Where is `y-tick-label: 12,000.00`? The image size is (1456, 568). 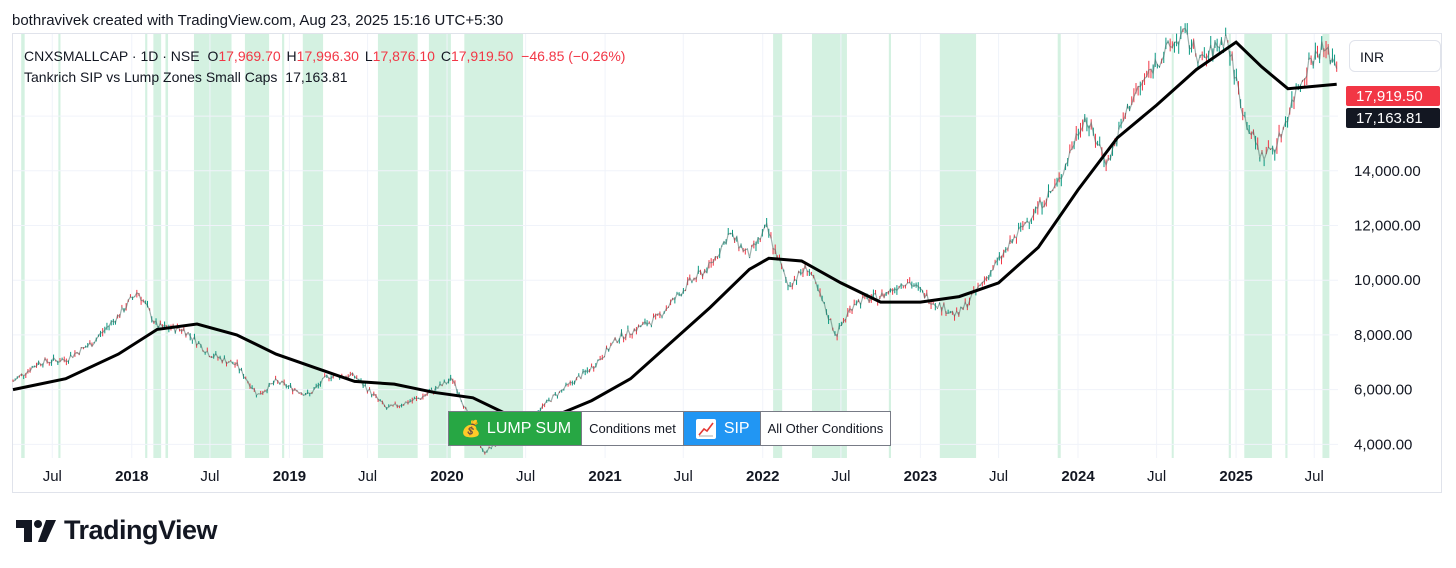 y-tick-label: 12,000.00 is located at coordinates (1387, 225).